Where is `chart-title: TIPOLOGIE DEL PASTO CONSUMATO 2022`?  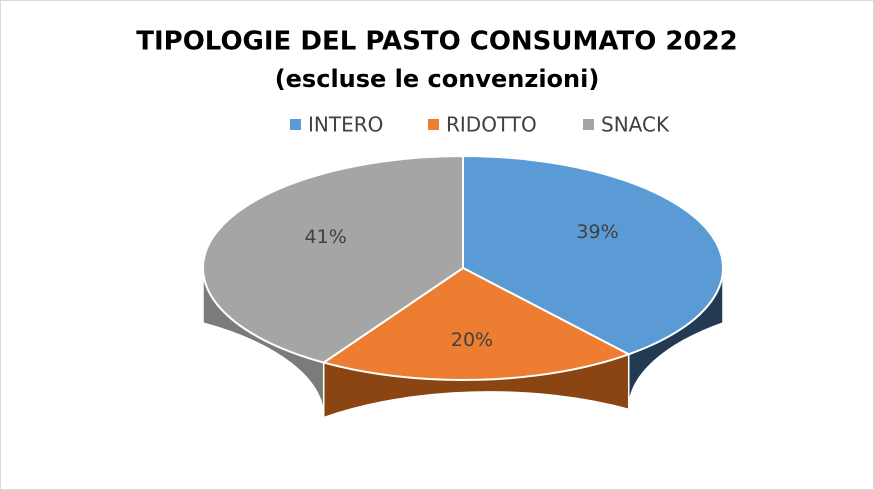 chart-title: TIPOLOGIE DEL PASTO CONSUMATO 2022 is located at coordinates (437, 42).